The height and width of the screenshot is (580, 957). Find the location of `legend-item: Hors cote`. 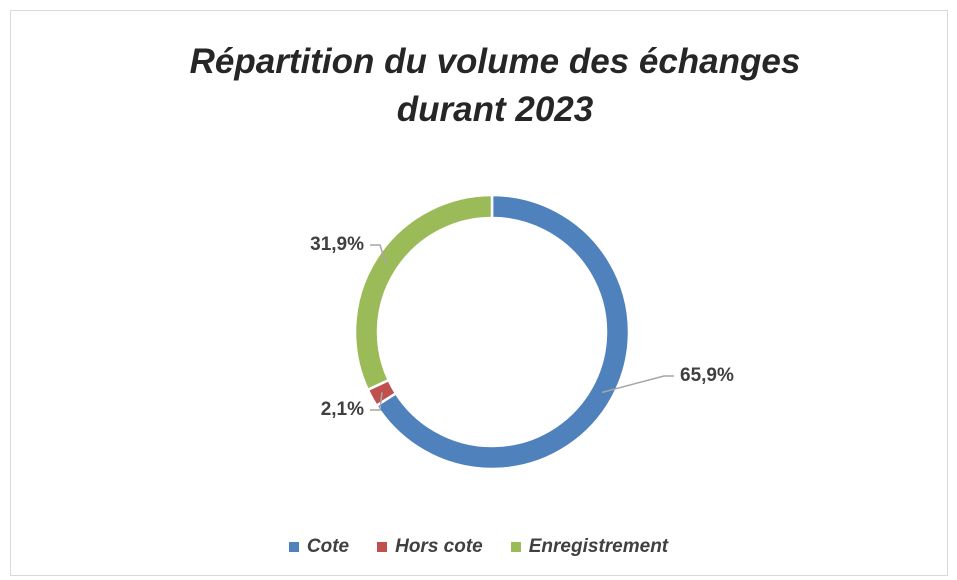

legend-item: Hors cote is located at coordinates (430, 547).